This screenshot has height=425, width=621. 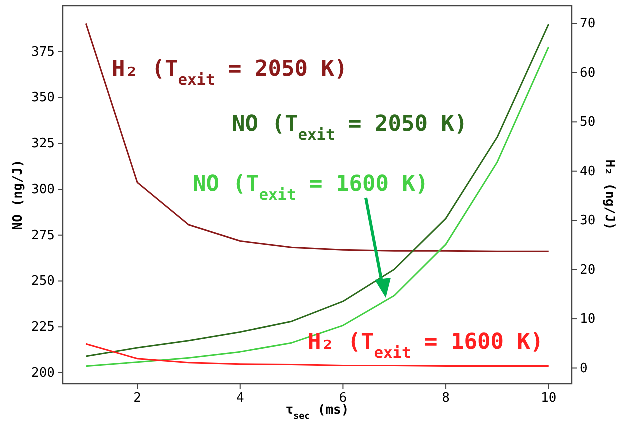 What do you see at coordinates (43, 190) in the screenshot?
I see `y-tick-label: 300` at bounding box center [43, 190].